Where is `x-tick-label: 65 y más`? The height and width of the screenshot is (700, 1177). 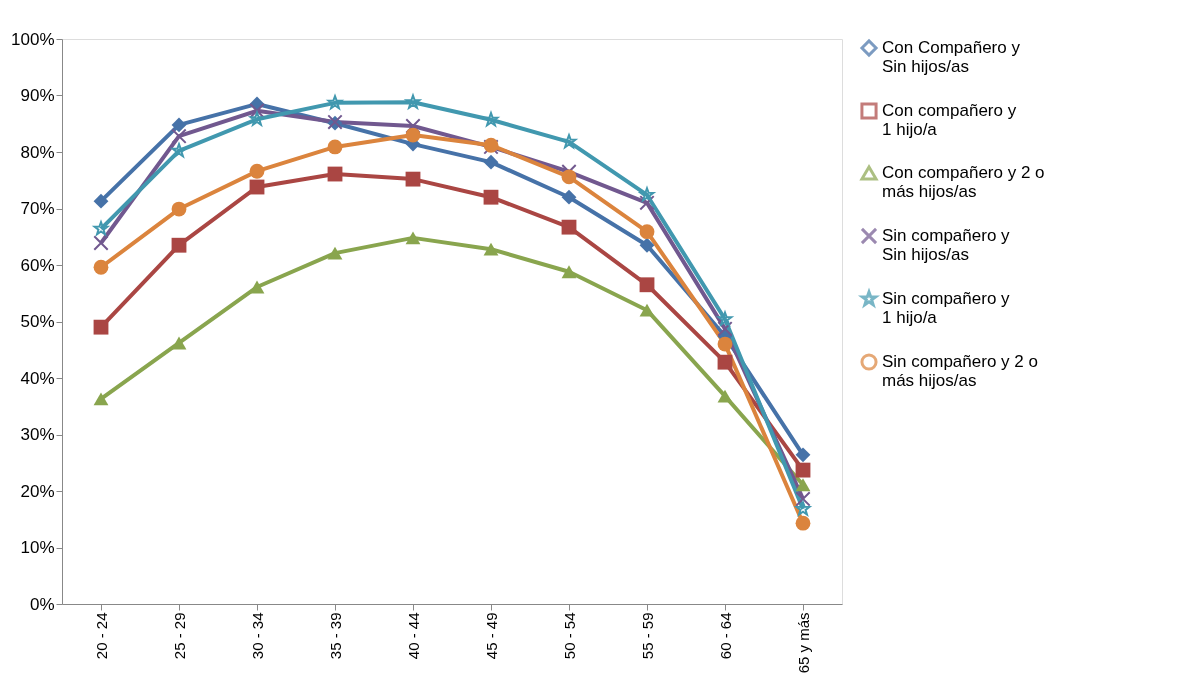
x-tick-label: 65 y más is located at coordinates (803, 643).